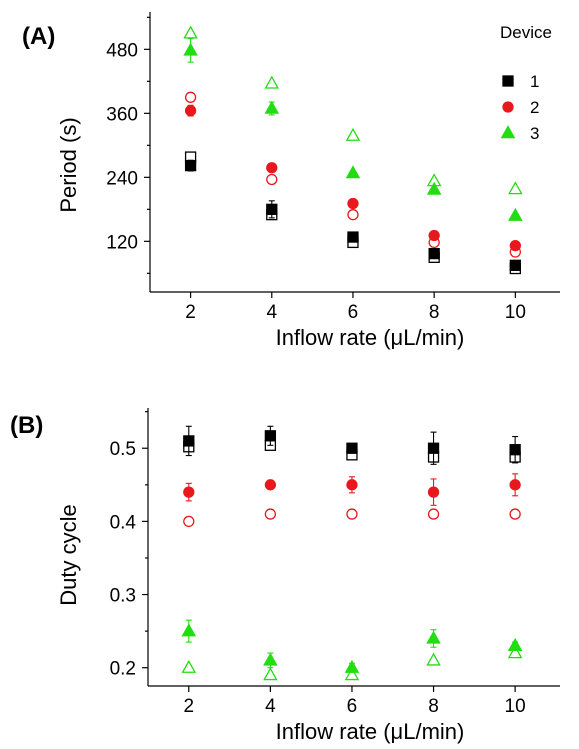  Describe the element at coordinates (123, 449) in the screenshot. I see `panel-b-y-tick-label: 0.5` at that location.